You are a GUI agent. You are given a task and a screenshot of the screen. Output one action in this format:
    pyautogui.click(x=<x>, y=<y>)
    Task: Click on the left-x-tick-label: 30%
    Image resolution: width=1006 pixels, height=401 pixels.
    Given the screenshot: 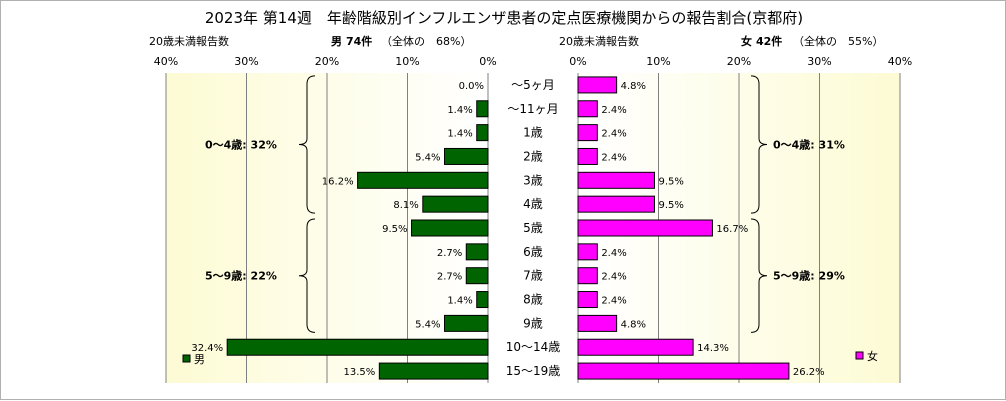 What is the action you would take?
    pyautogui.click(x=246, y=61)
    